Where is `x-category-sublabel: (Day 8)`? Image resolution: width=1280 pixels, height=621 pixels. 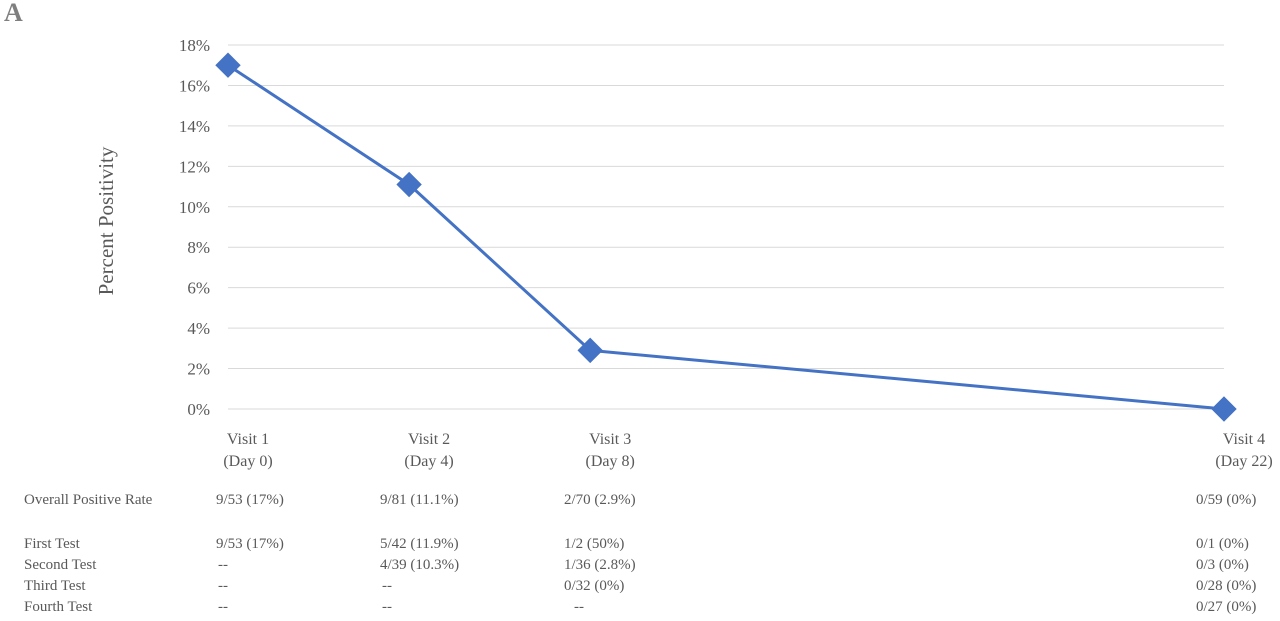
x-category-sublabel: (Day 8) is located at coordinates (610, 461).